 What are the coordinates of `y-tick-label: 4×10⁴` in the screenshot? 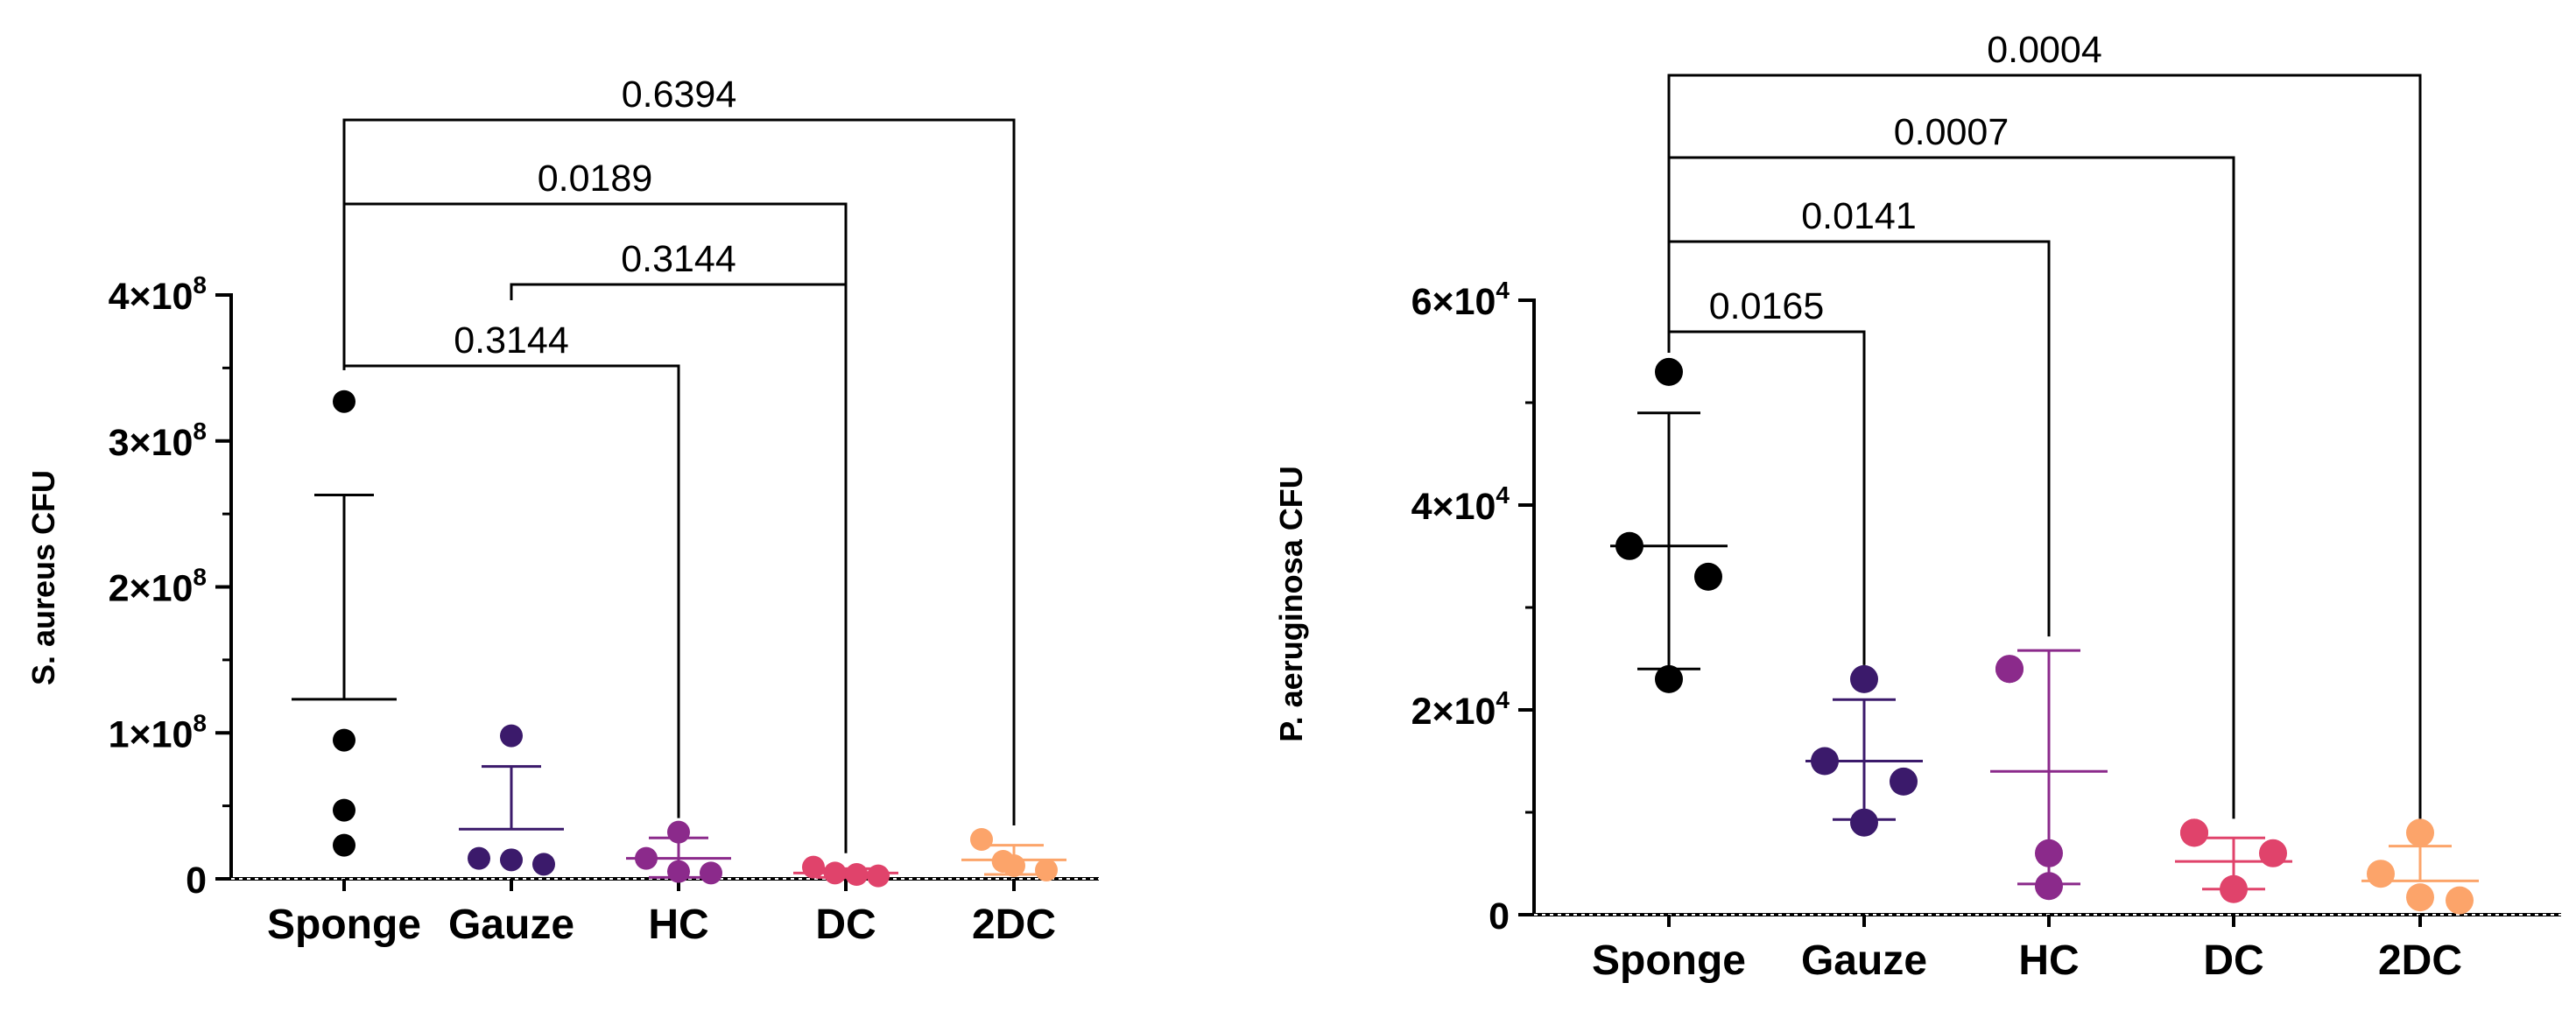 It's located at (1460, 504).